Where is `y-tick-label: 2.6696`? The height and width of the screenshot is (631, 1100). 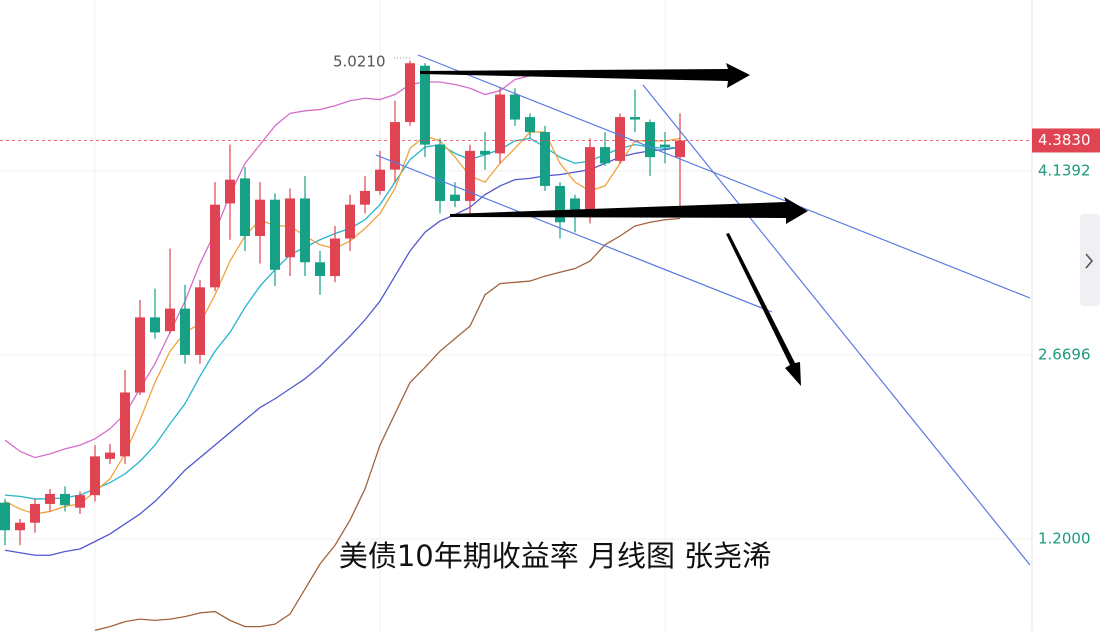 y-tick-label: 2.6696 is located at coordinates (1064, 354).